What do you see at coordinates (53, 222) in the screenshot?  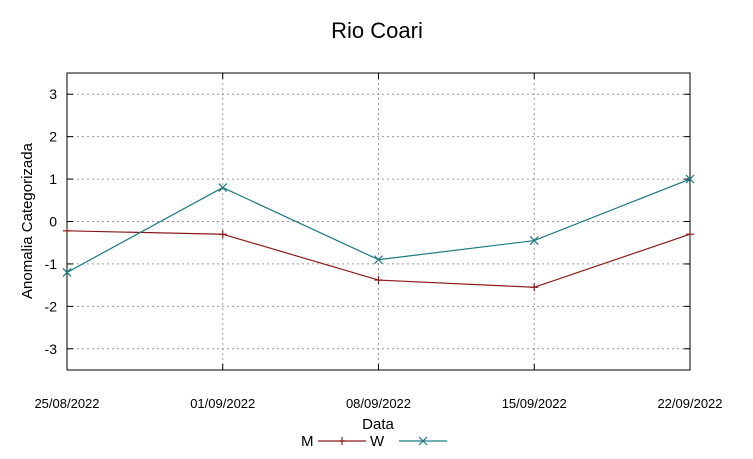 I see `y-tick-label: 0` at bounding box center [53, 222].